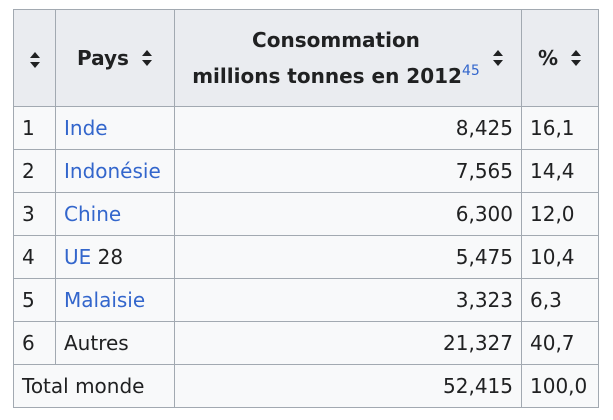 This screenshot has height=420, width=613. I want to click on rank-cell: 1, so click(34, 128).